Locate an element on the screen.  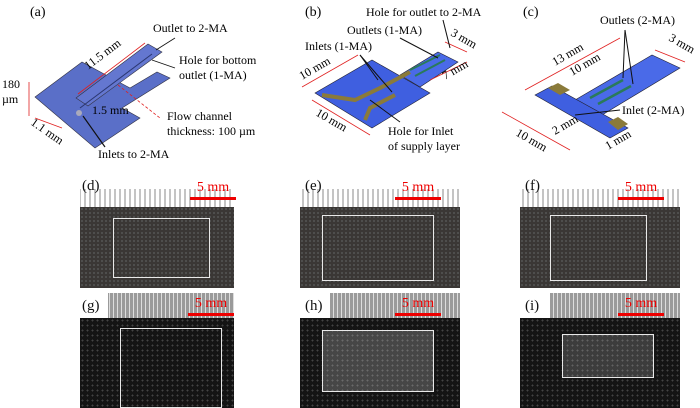
photo-h is located at coordinates (380, 363).